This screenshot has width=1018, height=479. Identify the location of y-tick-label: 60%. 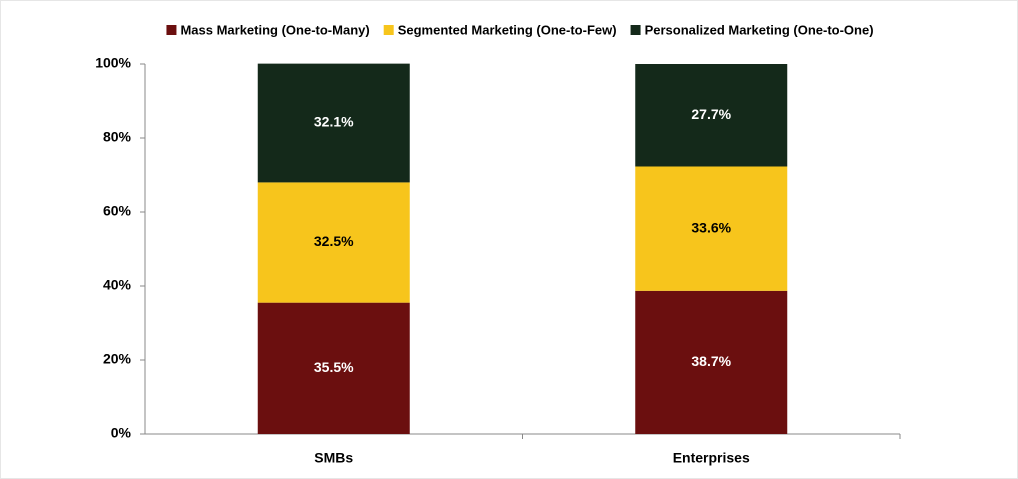
(117, 211).